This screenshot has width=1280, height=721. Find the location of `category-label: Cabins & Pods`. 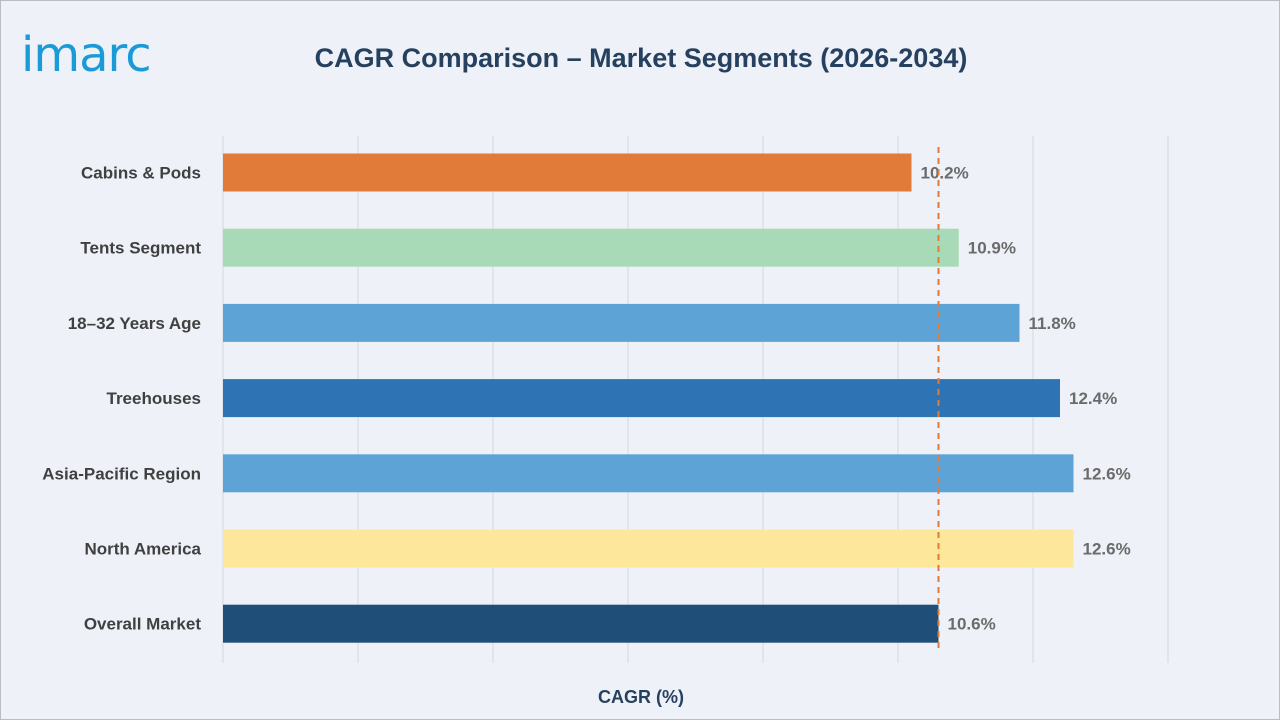

category-label: Cabins & Pods is located at coordinates (141, 173).